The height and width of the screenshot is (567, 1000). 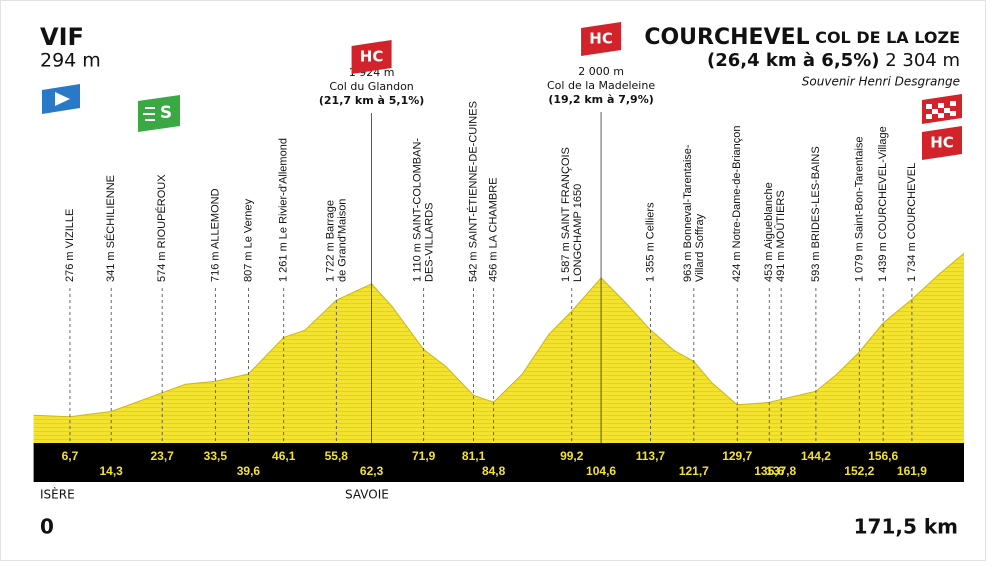 I want to click on km-label: 46,1, so click(x=284, y=456).